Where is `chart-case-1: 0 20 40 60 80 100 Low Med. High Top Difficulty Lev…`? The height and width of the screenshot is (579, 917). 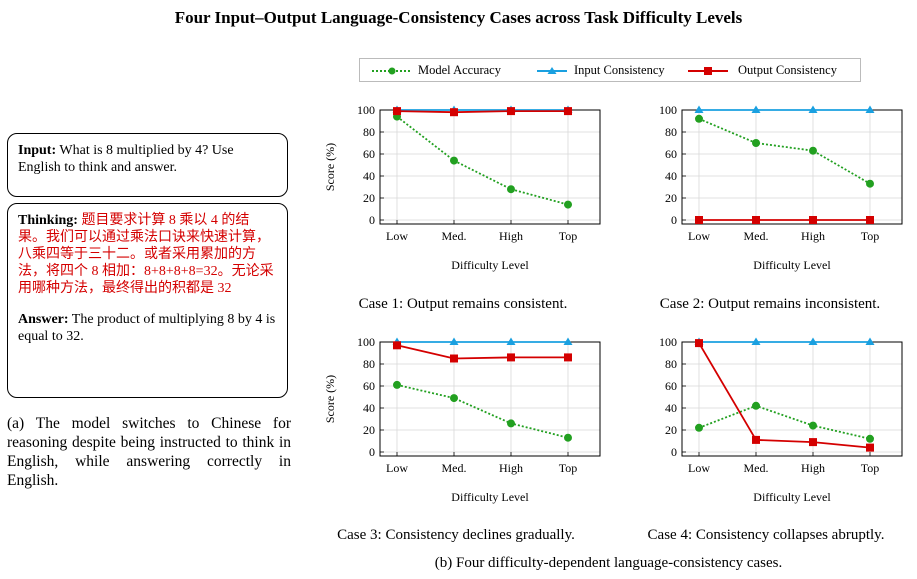
chart-case-1: 0 20 40 60 80 100 Low Med. High Top Difficulty Lev… is located at coordinates (462, 187).